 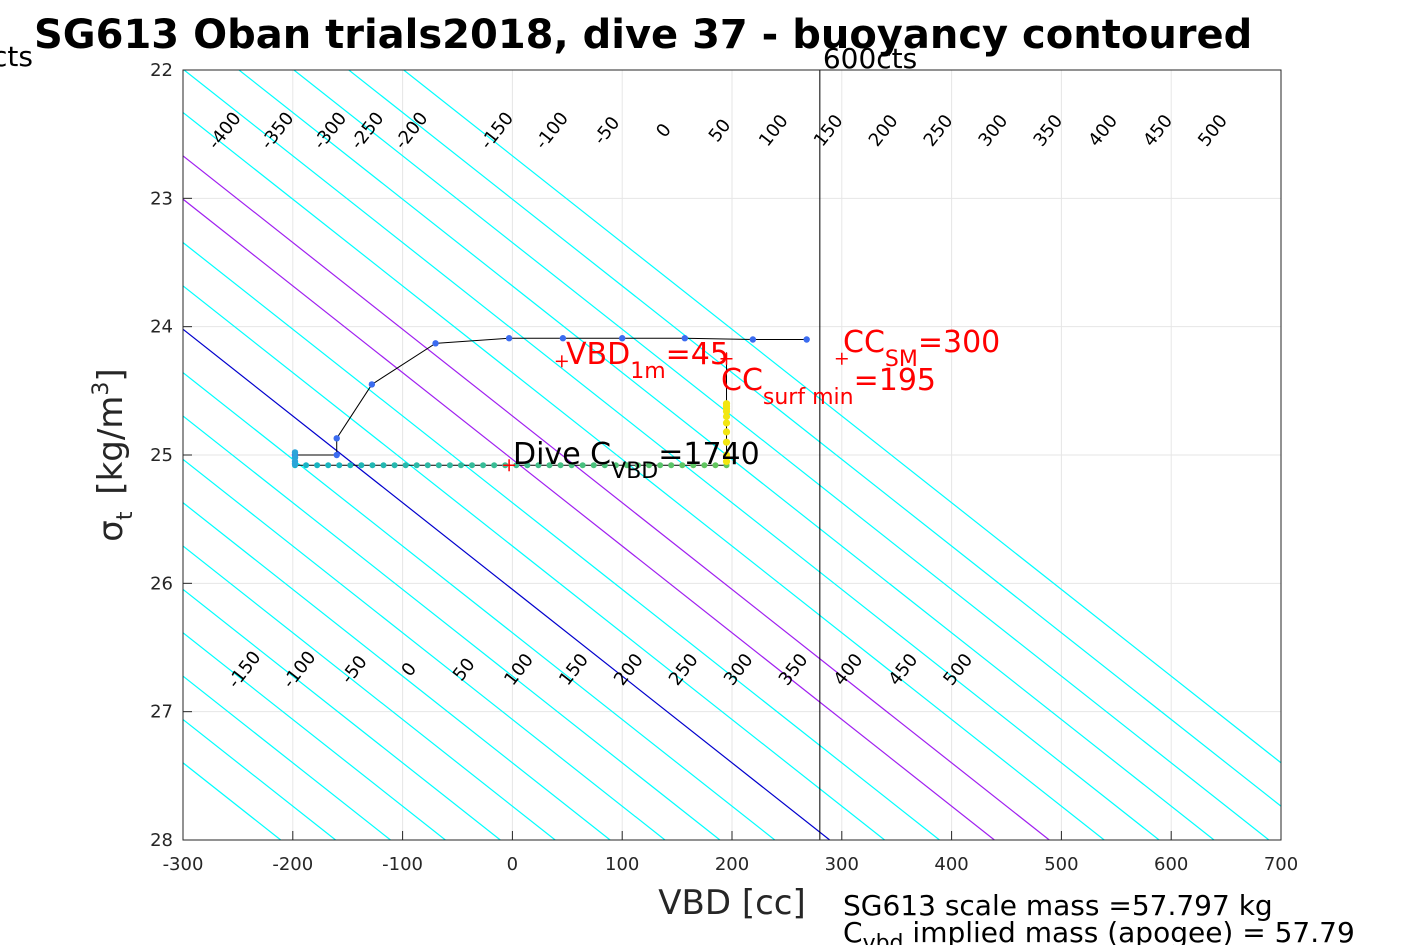 What do you see at coordinates (111, 445) in the screenshot?
I see `y-label-unit: [kg/m` at bounding box center [111, 445].